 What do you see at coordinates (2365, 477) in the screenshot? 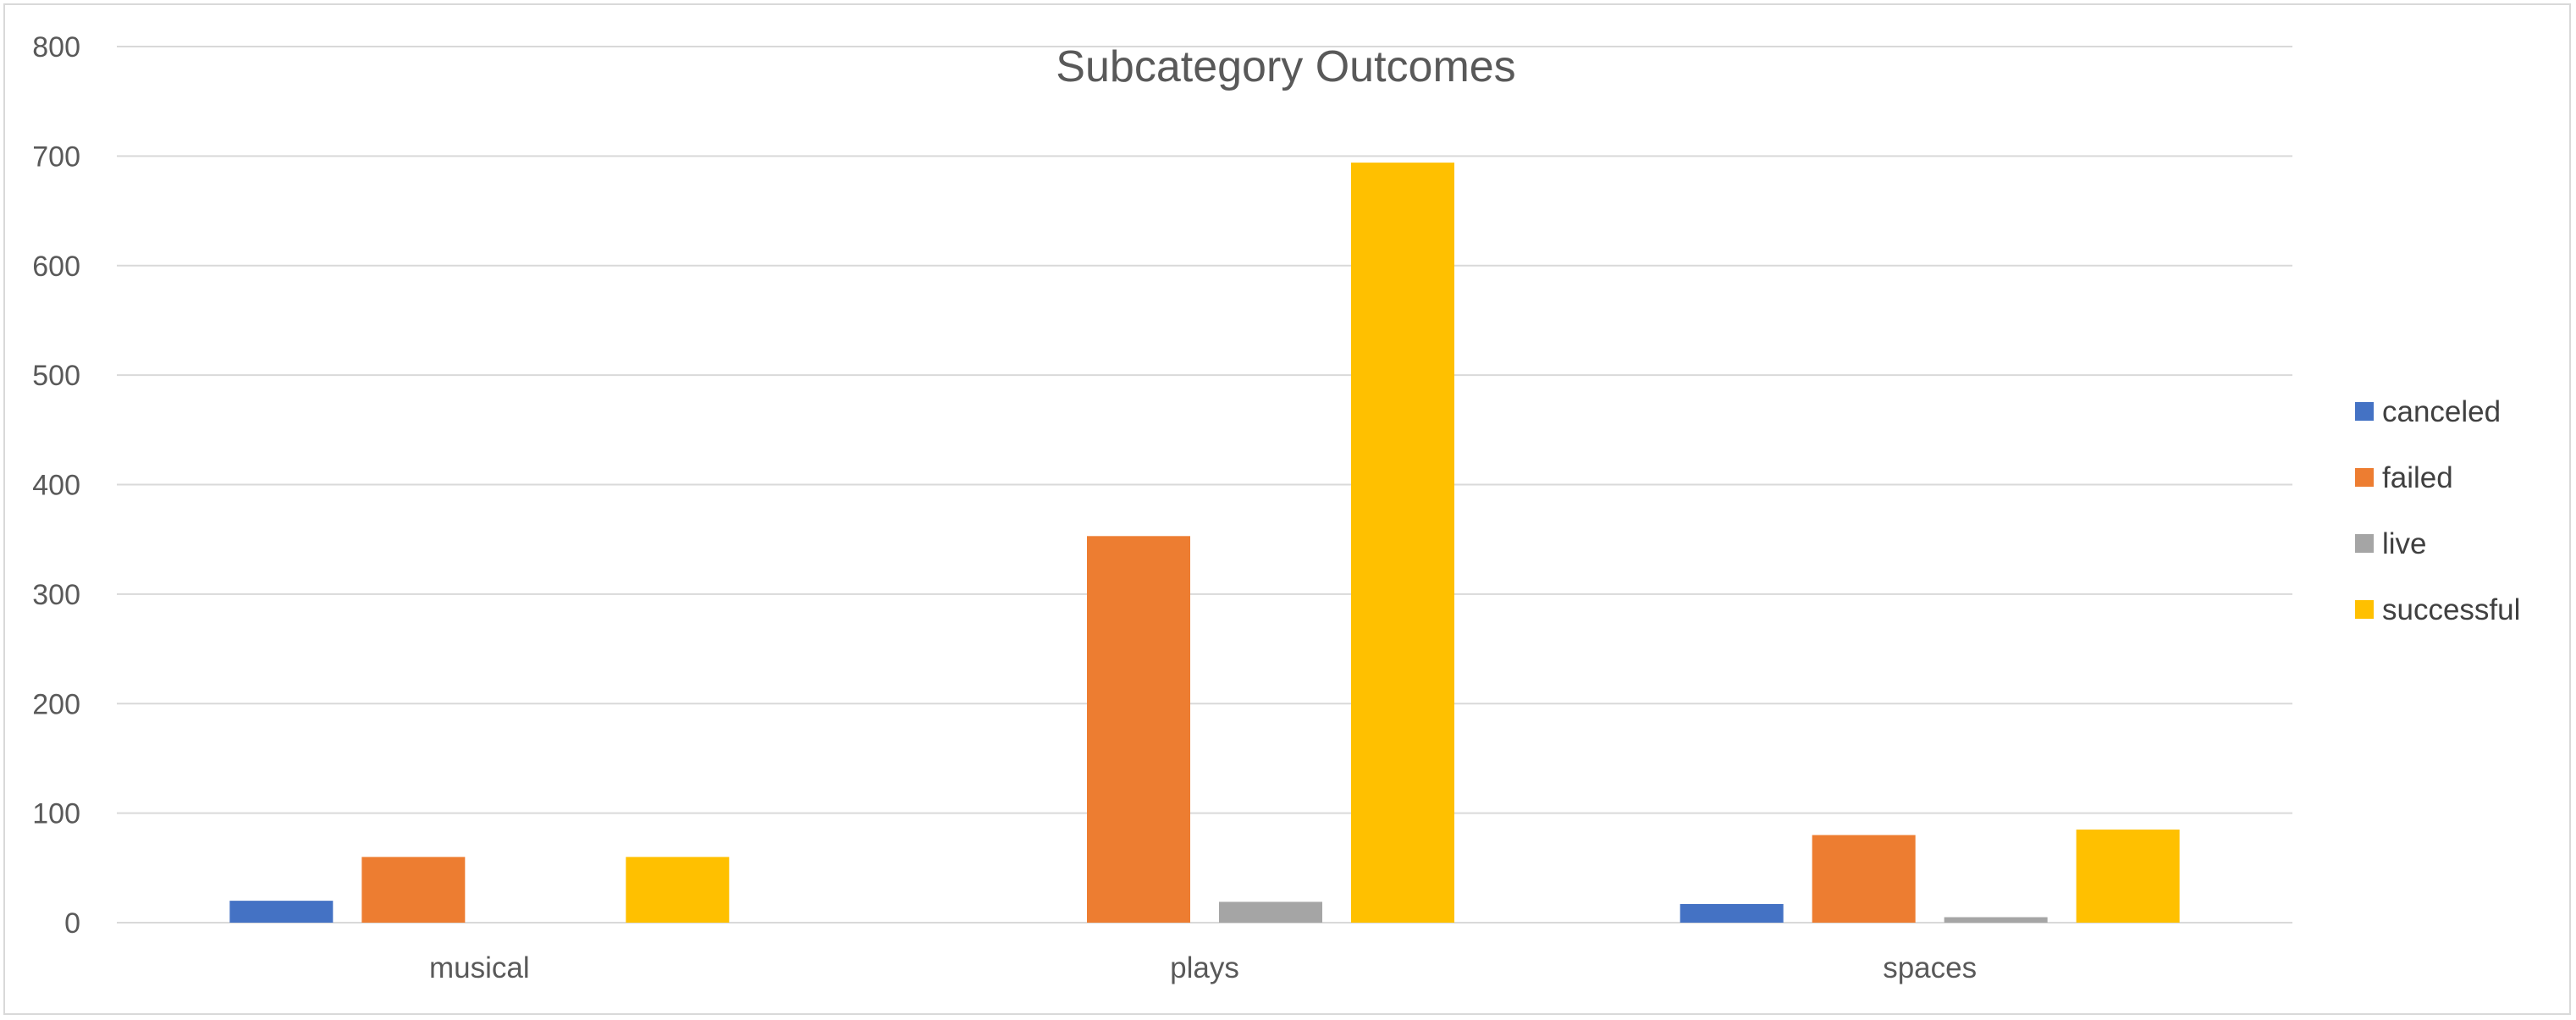
I see `legend-swatch-failed` at bounding box center [2365, 477].